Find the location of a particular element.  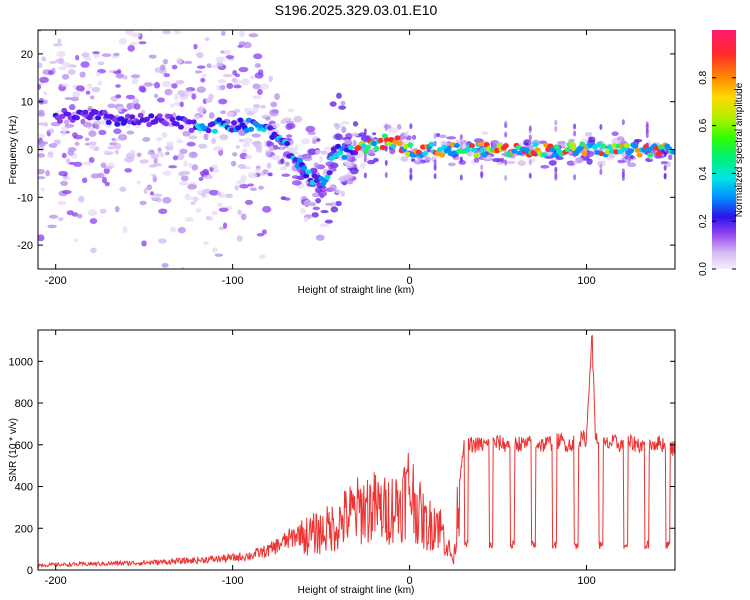

colorbar-gradient is located at coordinates (724, 149).